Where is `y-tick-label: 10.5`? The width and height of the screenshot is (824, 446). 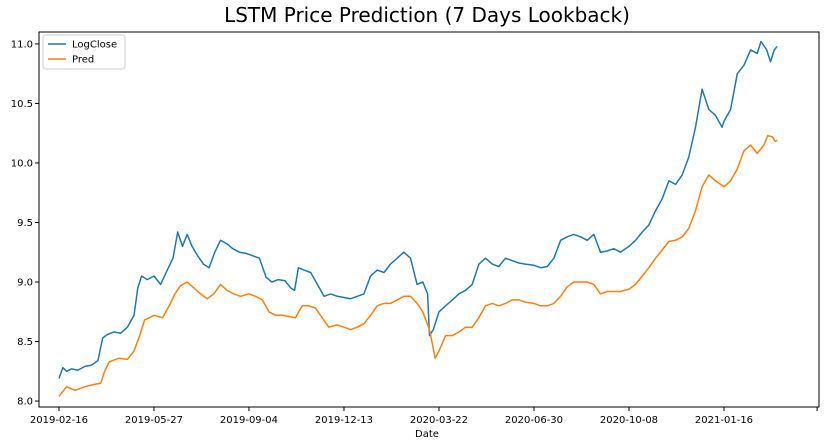
y-tick-label: 10.5 is located at coordinates (22, 104).